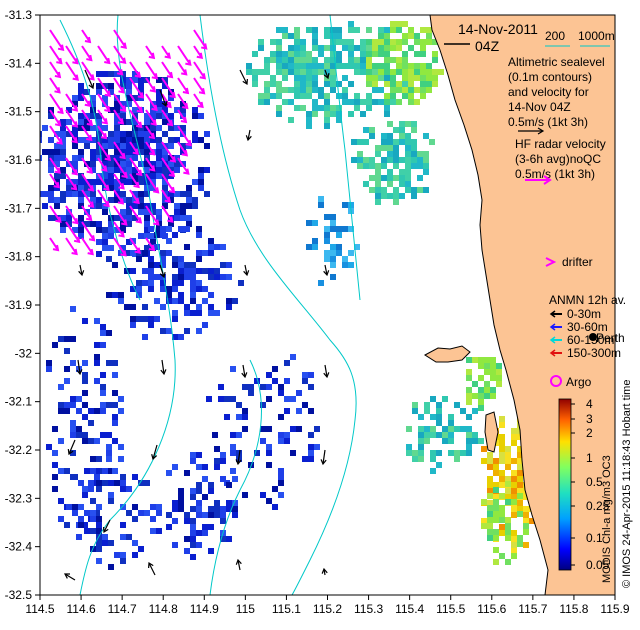 The height and width of the screenshot is (630, 640). I want to click on svg-text: 0.5m/s (1kt 3h), so click(555, 174).